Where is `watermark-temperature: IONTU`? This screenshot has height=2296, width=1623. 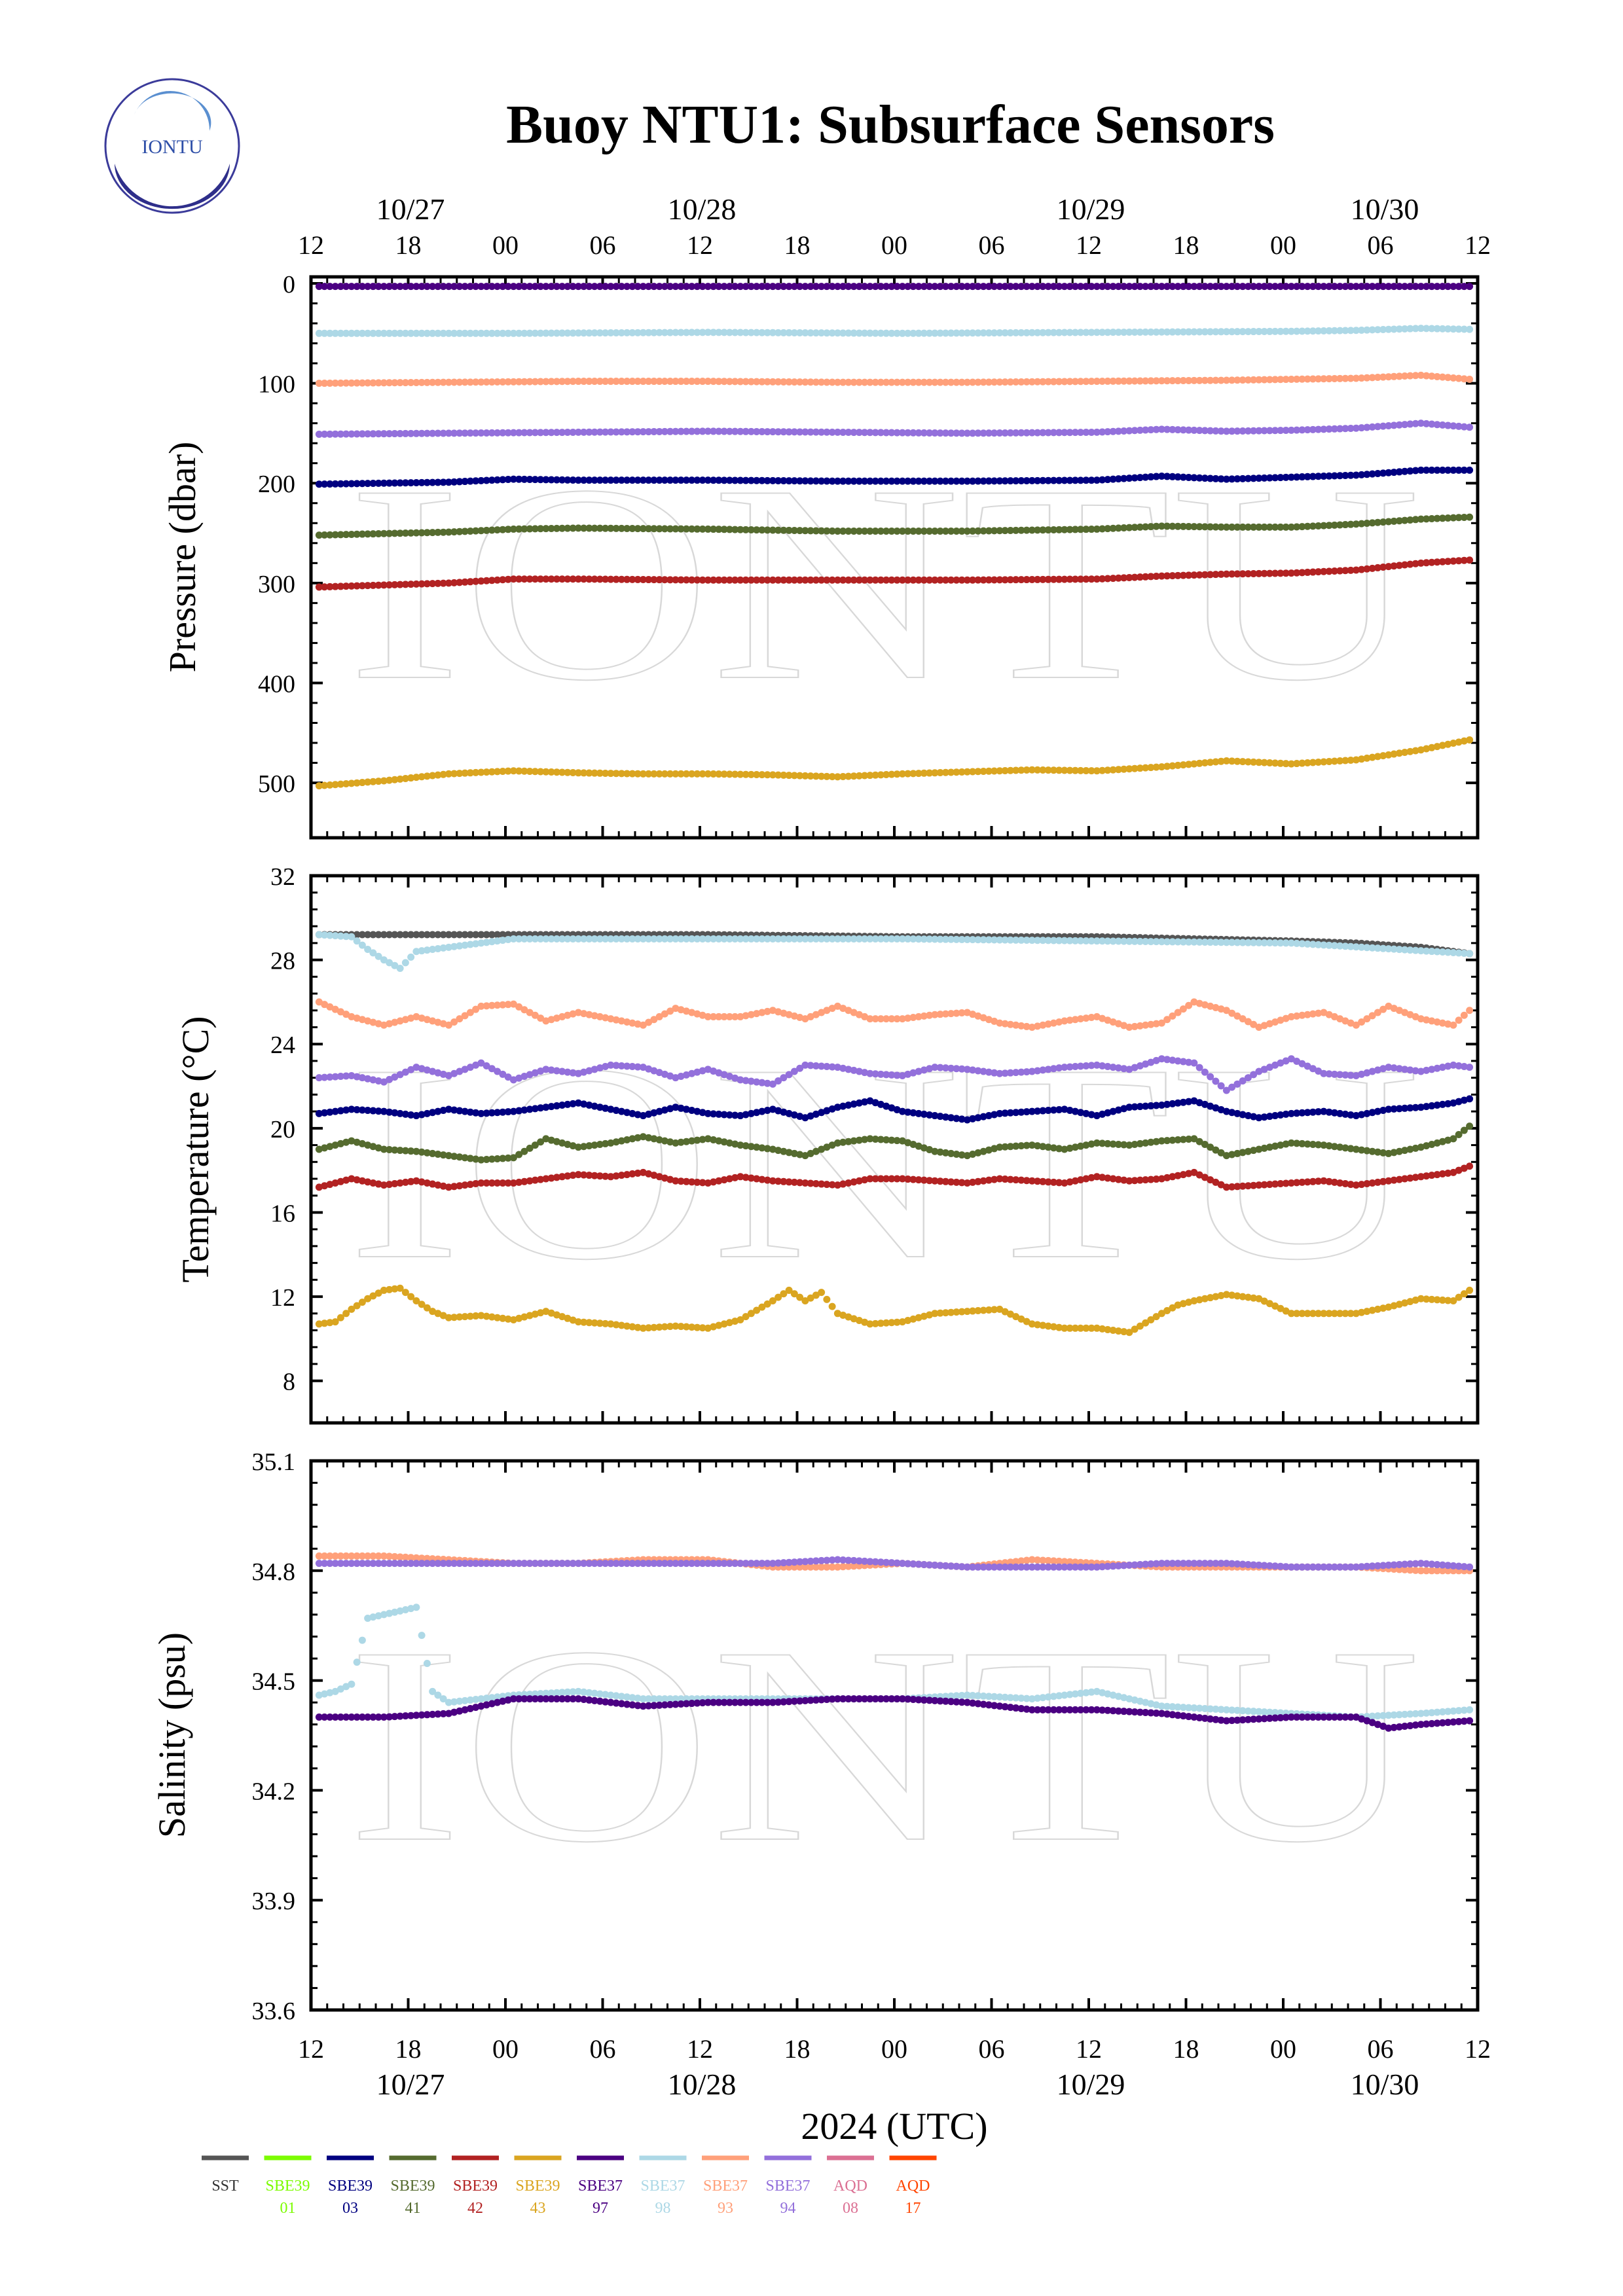
watermark-temperature: IONTU is located at coordinates (884, 1162).